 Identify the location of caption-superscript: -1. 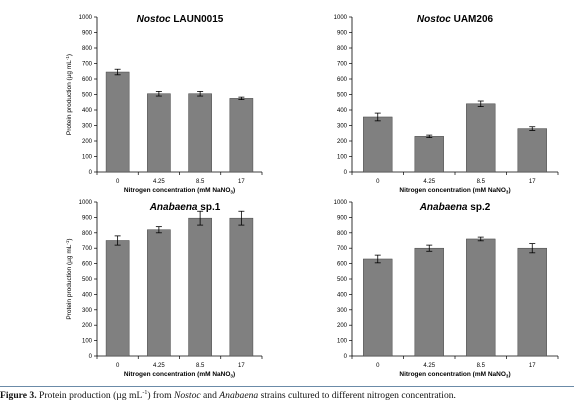
(145, 393).